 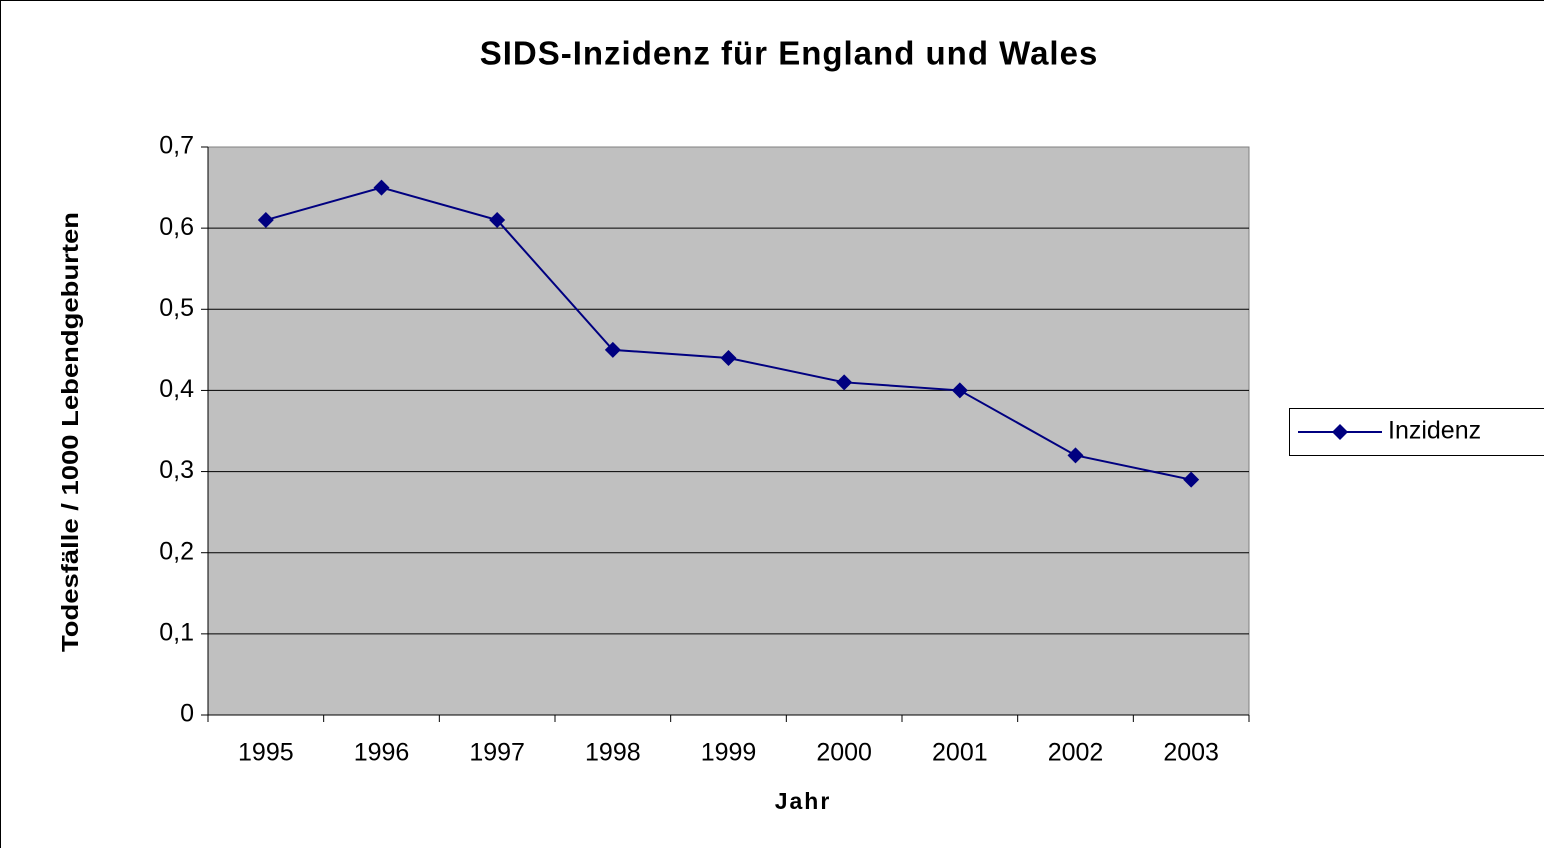 I want to click on y-tick-label: 0,1, so click(x=176, y=632).